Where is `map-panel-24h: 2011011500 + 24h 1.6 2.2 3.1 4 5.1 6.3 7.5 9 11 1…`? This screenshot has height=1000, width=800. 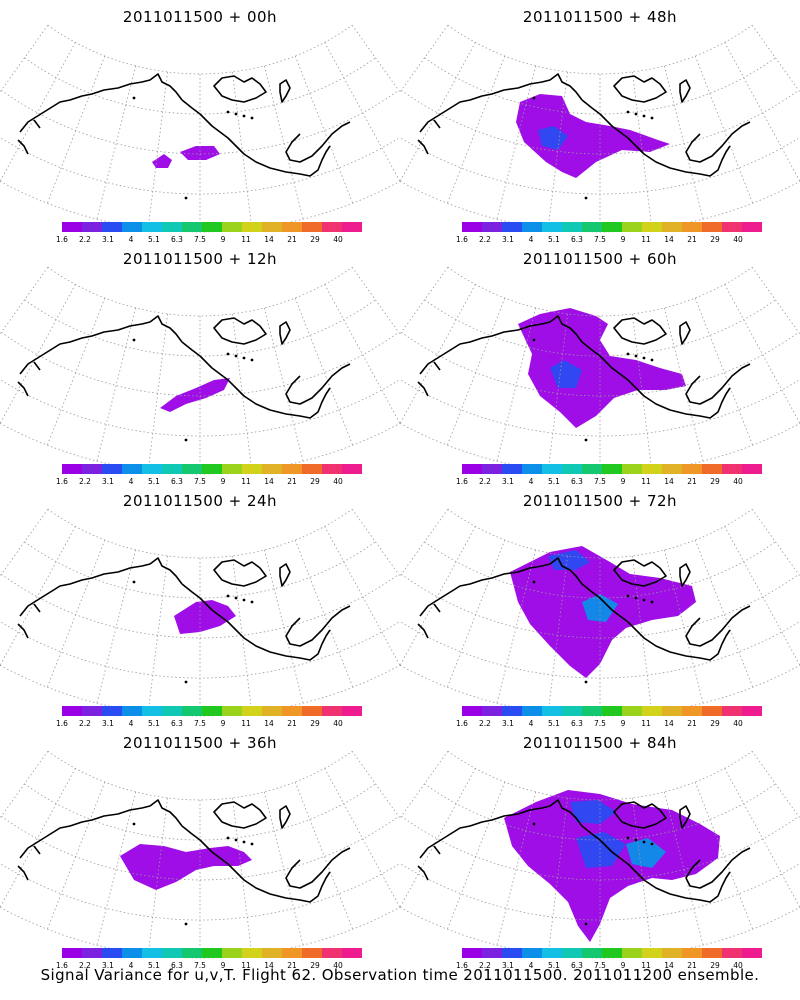 map-panel-24h: 2011011500 + 24h 1.6 2.2 3.1 4 5.1 6.3 7.5 9 11 1… is located at coordinates (200, 609).